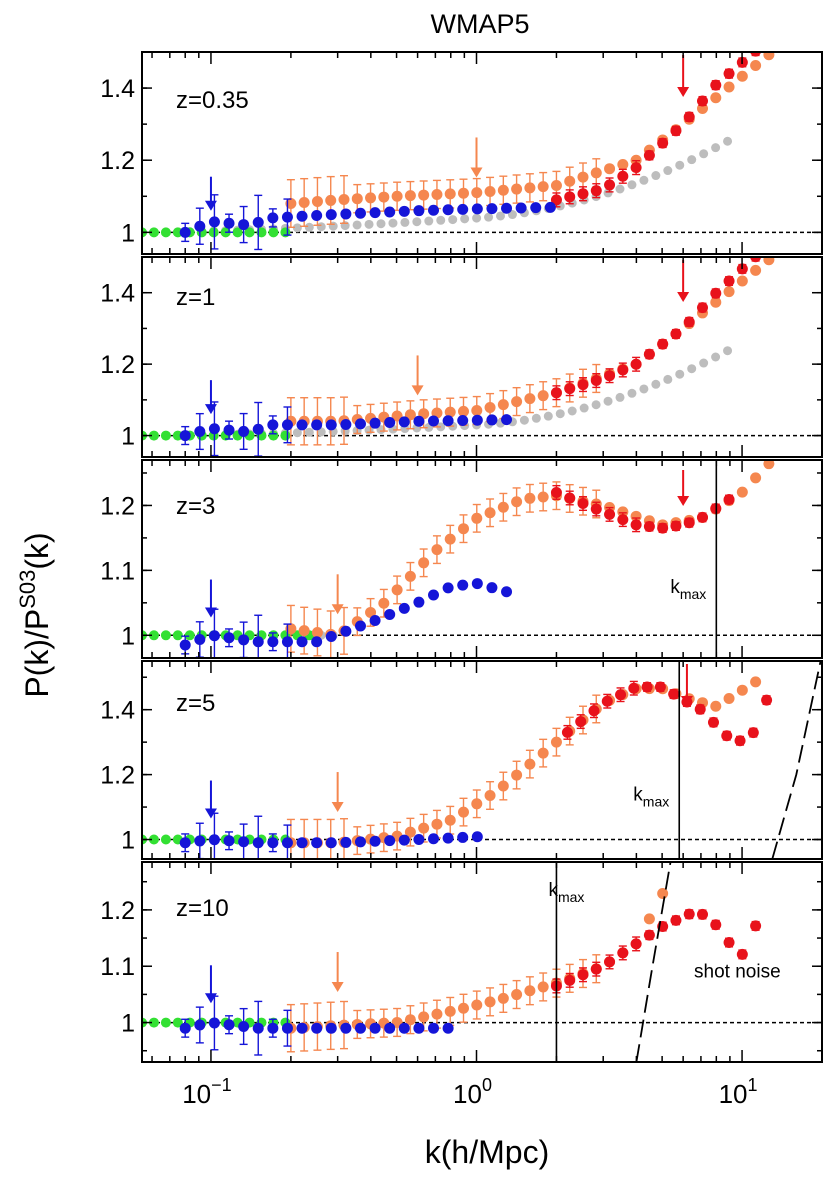 This screenshot has height=1181, width=830. I want to click on shot-noise-curve, so click(653, 962).